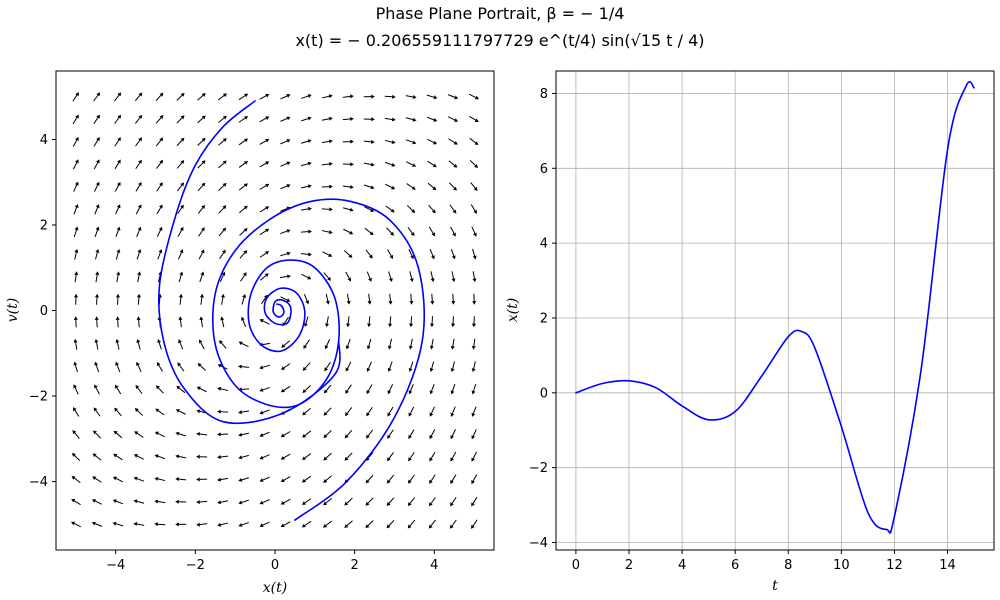  Describe the element at coordinates (195, 565) in the screenshot. I see `x-tick-label: −2` at that location.